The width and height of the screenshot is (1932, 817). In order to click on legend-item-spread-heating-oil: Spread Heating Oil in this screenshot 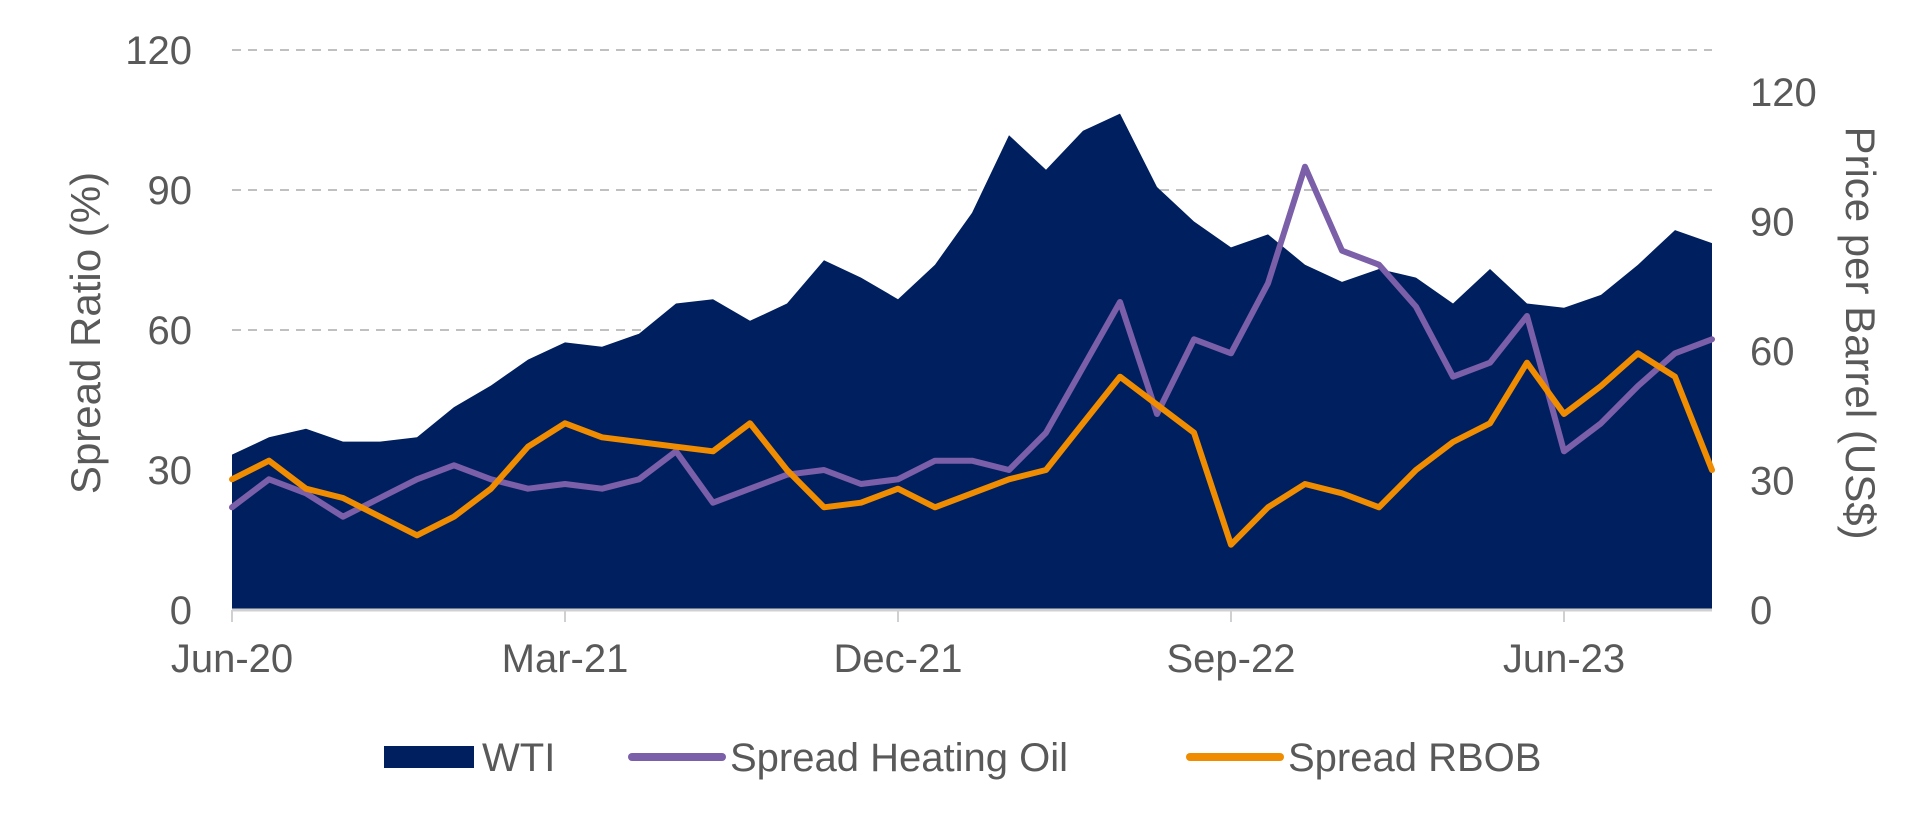, I will do `click(848, 758)`.